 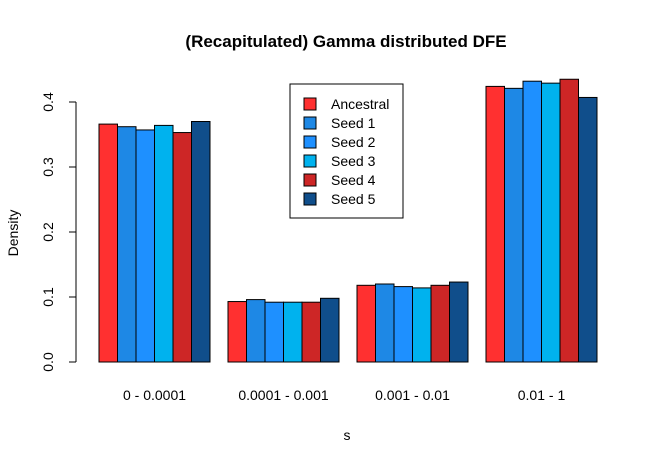 What do you see at coordinates (542, 395) in the screenshot?
I see `x-tick-label: 0.01 - 1` at bounding box center [542, 395].